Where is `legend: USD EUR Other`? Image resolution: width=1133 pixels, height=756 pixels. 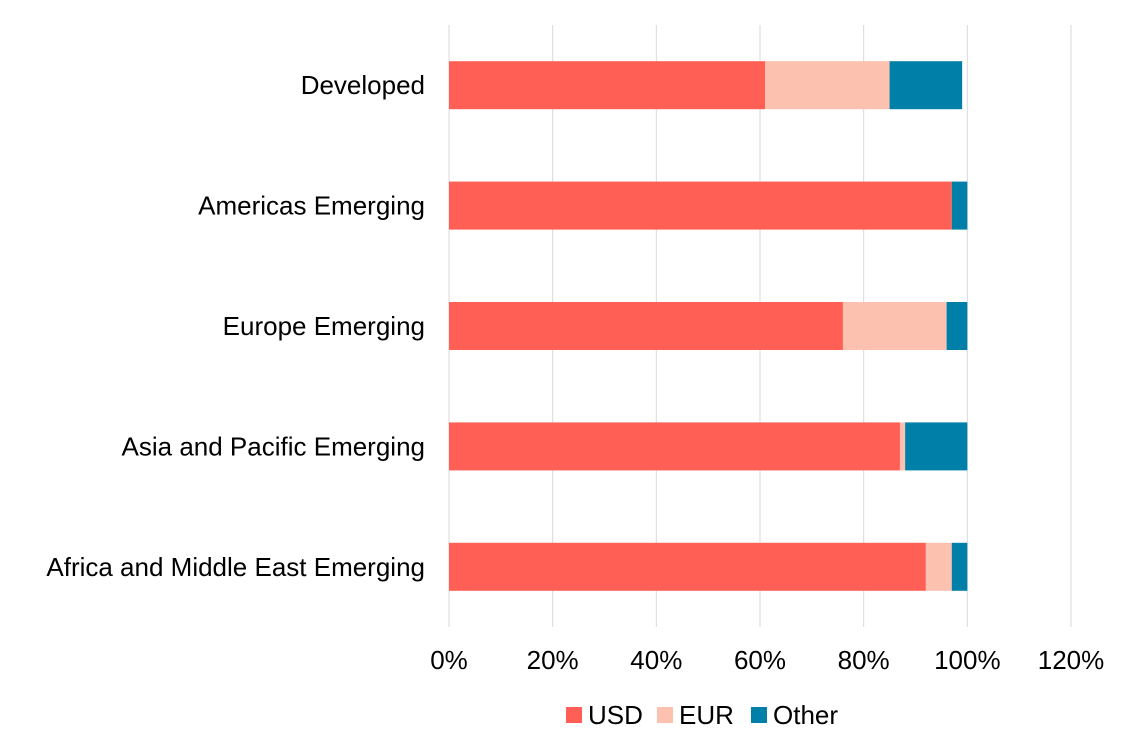
legend: USD EUR Other is located at coordinates (702, 715).